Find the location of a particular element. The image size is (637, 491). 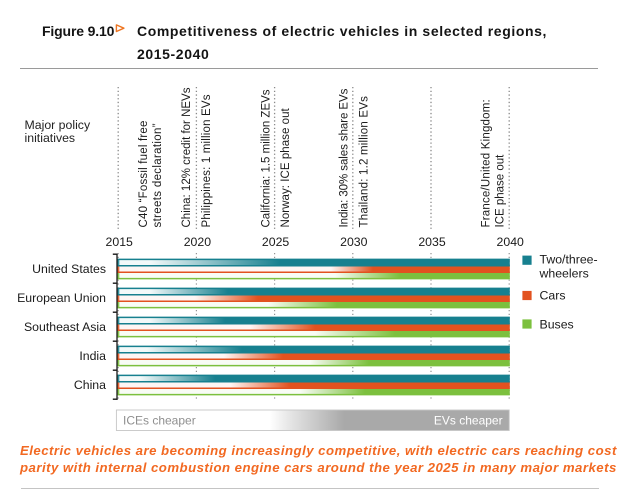

svg-text: 2040 is located at coordinates (511, 242).